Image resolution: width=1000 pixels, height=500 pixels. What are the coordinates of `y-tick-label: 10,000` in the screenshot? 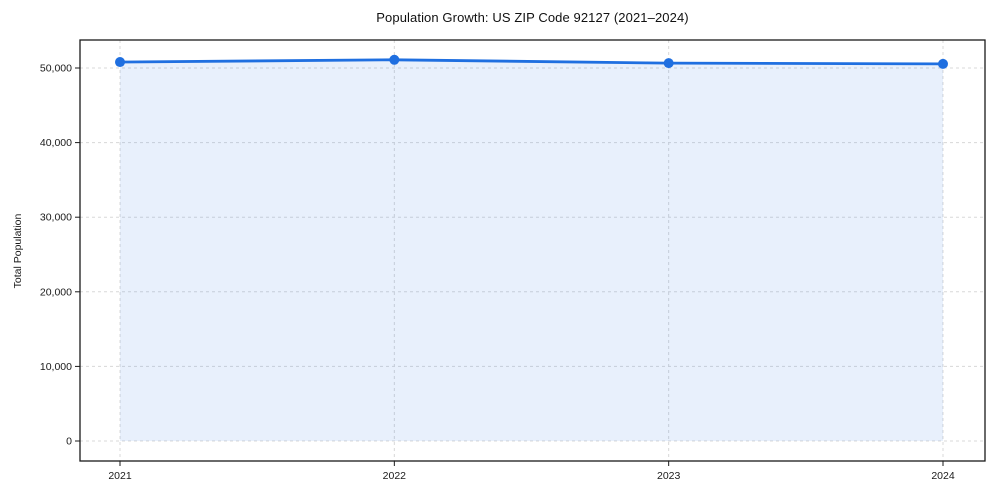 It's located at (56, 367).